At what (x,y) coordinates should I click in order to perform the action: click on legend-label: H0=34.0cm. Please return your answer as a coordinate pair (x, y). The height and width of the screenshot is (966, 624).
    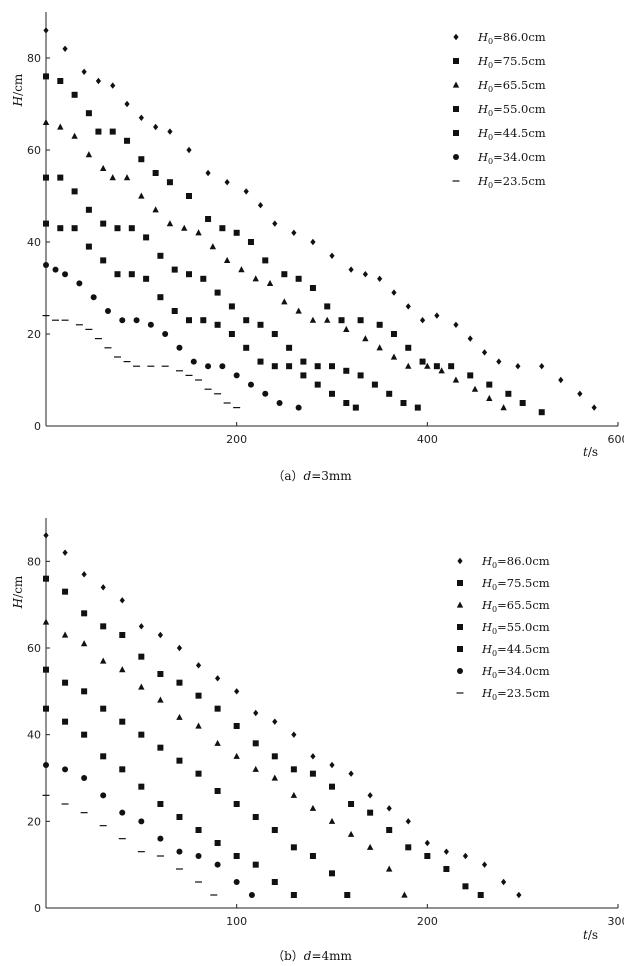
    Looking at the image, I should click on (511, 158).